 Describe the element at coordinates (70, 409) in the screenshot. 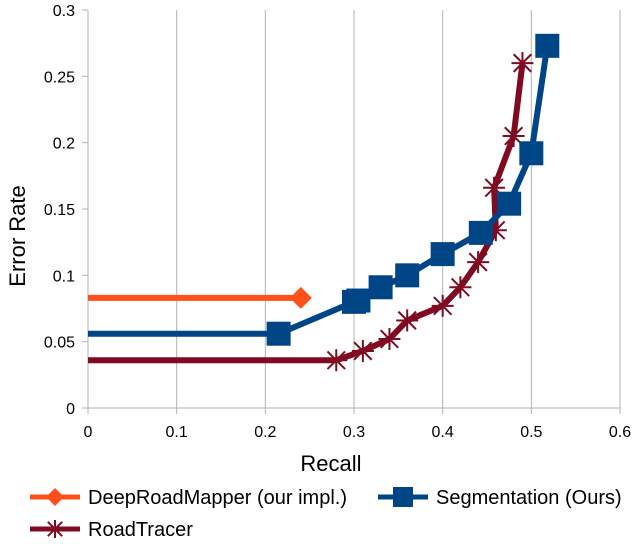

I see `y-tick-label: 0` at that location.